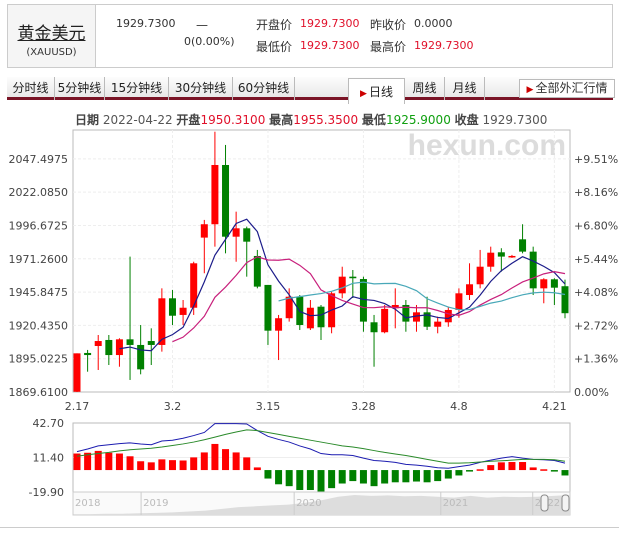 Image resolution: width=619 pixels, height=537 pixels. I want to click on y-tick-label: 1895.0225, so click(39, 359).